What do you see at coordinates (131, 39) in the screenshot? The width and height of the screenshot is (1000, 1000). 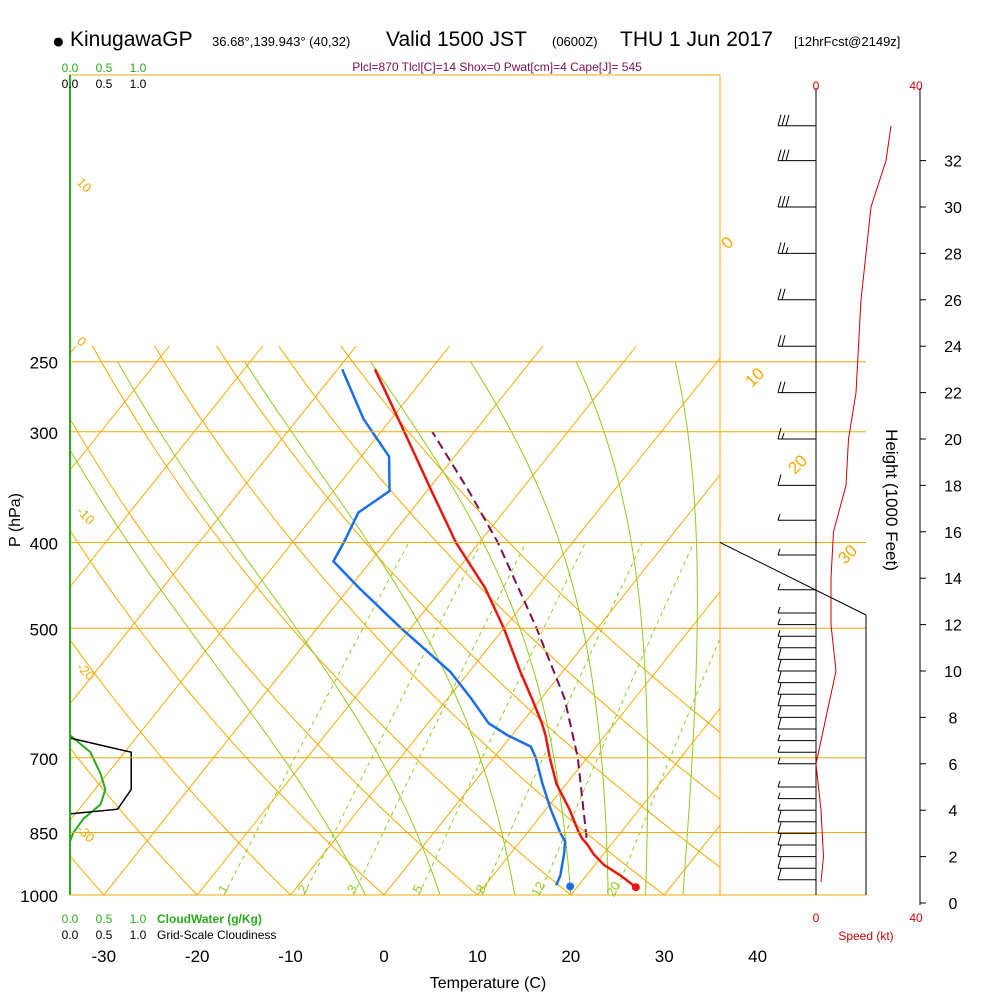 I see `station-name: KinugawaGP` at bounding box center [131, 39].